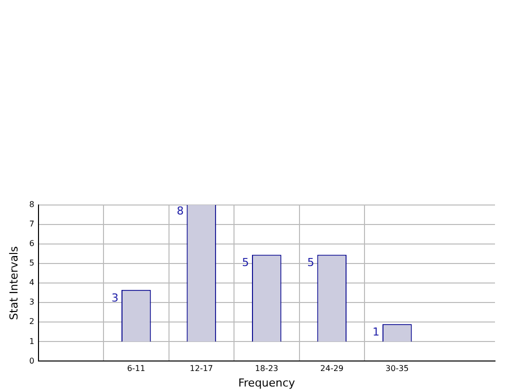 Image resolution: width=520 pixels, height=390 pixels. What do you see at coordinates (332, 369) in the screenshot?
I see `x-tick-label: 24-29` at bounding box center [332, 369].